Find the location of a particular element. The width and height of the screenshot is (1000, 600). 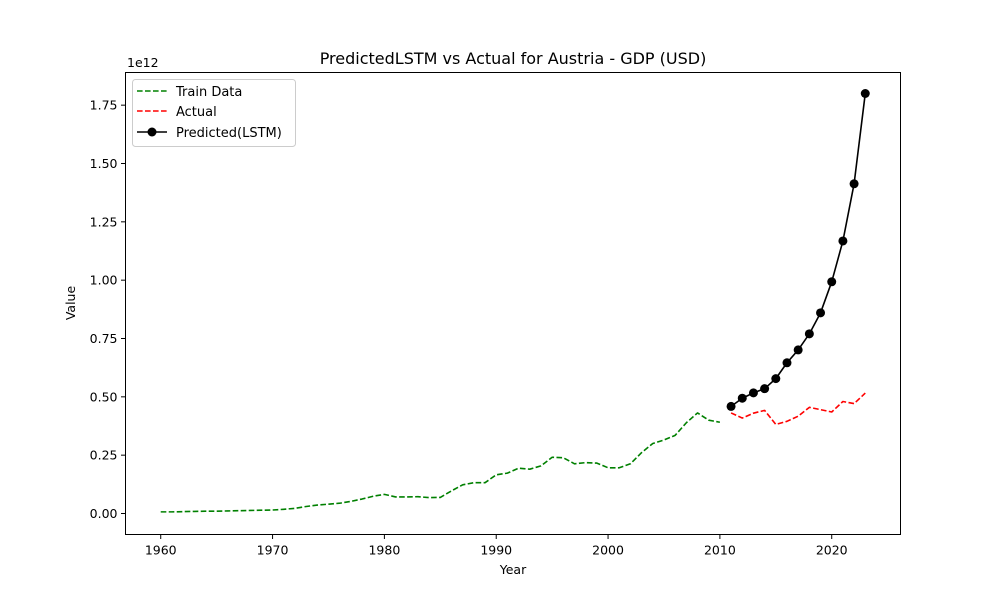

x-tick-label: 1970 is located at coordinates (273, 550).